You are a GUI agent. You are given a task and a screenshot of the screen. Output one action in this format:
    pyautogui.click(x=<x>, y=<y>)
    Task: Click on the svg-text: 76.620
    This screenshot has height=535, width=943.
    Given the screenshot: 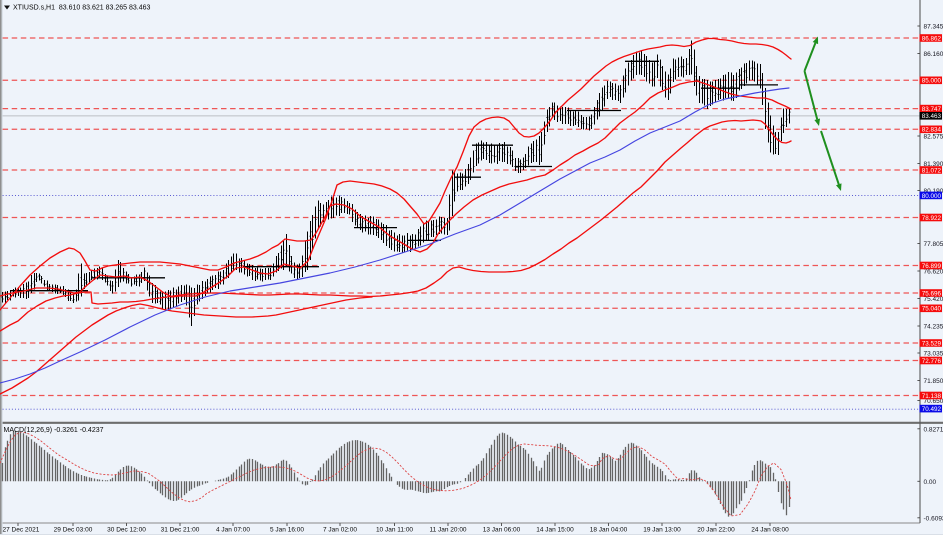 What is the action you would take?
    pyautogui.click(x=933, y=272)
    